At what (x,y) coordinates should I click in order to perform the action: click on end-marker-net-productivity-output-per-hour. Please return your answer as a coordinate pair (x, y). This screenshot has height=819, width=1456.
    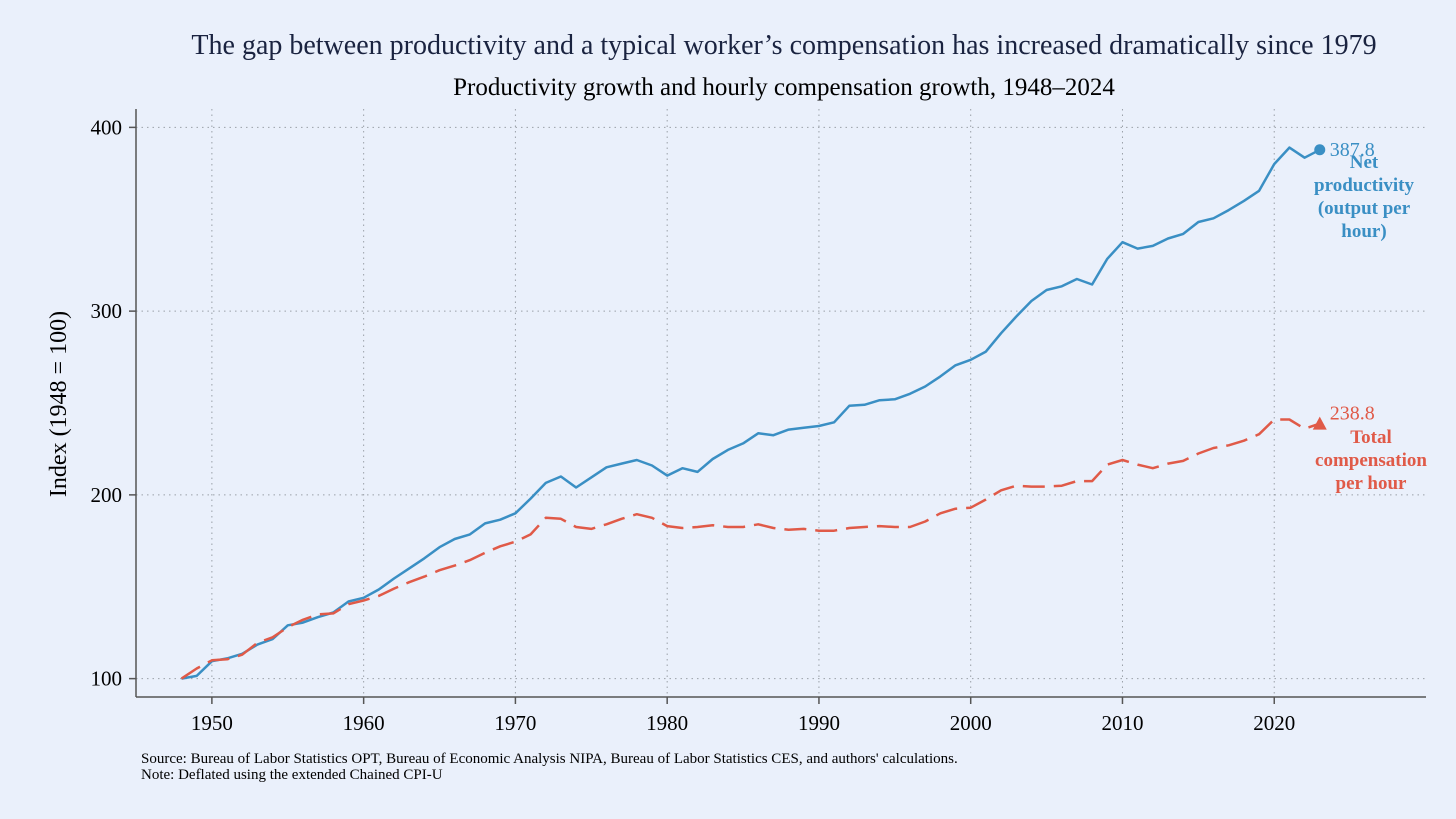
    Looking at the image, I should click on (1320, 150).